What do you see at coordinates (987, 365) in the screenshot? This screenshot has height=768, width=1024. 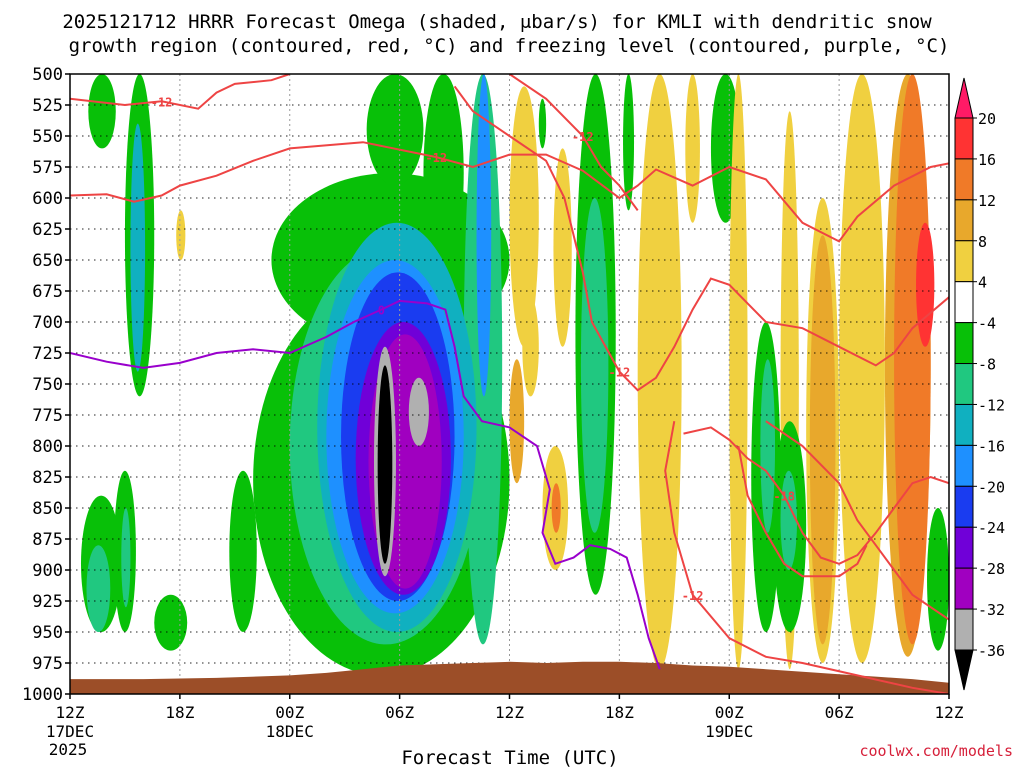 I see `colorbar-label: -8` at bounding box center [987, 365].